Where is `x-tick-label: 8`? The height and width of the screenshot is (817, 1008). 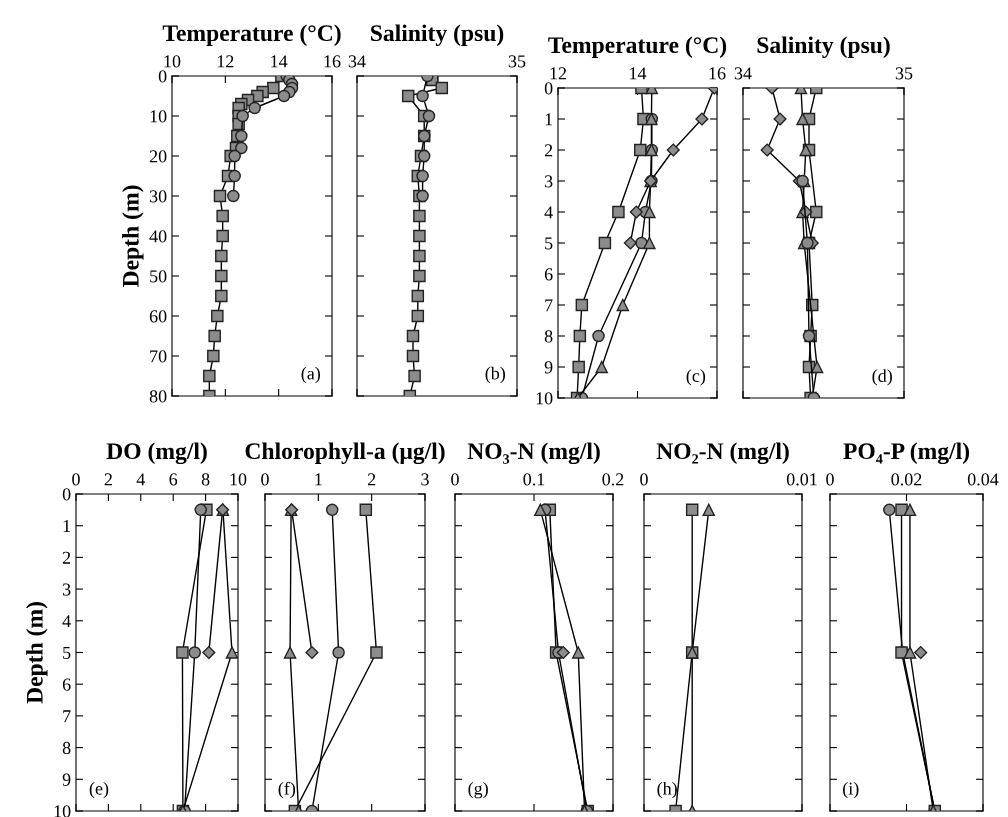 x-tick-label: 8 is located at coordinates (205, 479).